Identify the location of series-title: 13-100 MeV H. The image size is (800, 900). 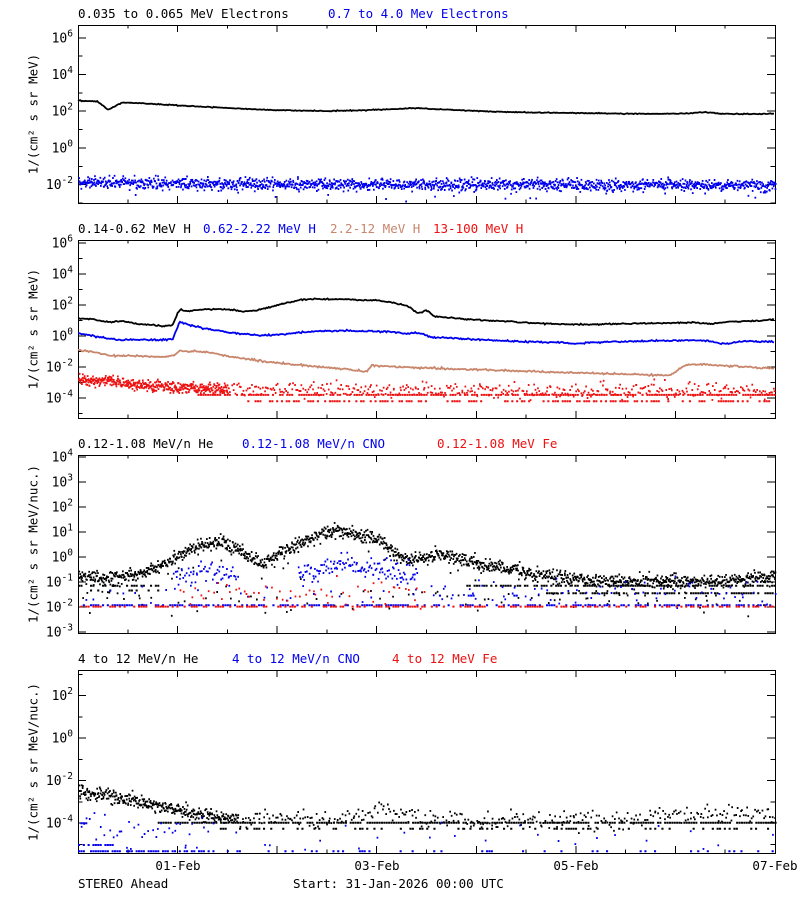
(478, 228).